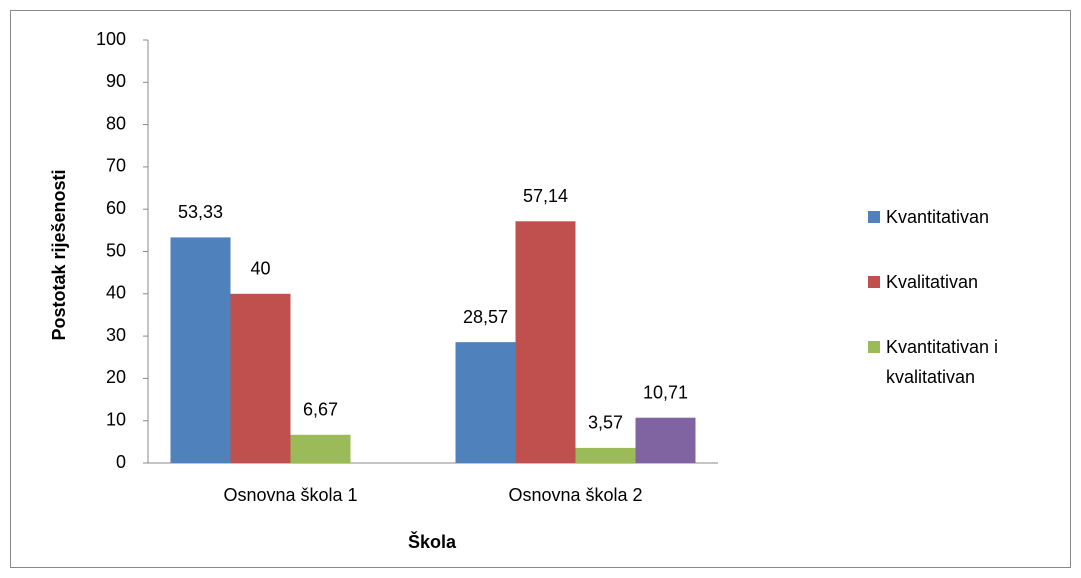 This screenshot has width=1081, height=578. I want to click on y-tick-label: 90, so click(116, 81).